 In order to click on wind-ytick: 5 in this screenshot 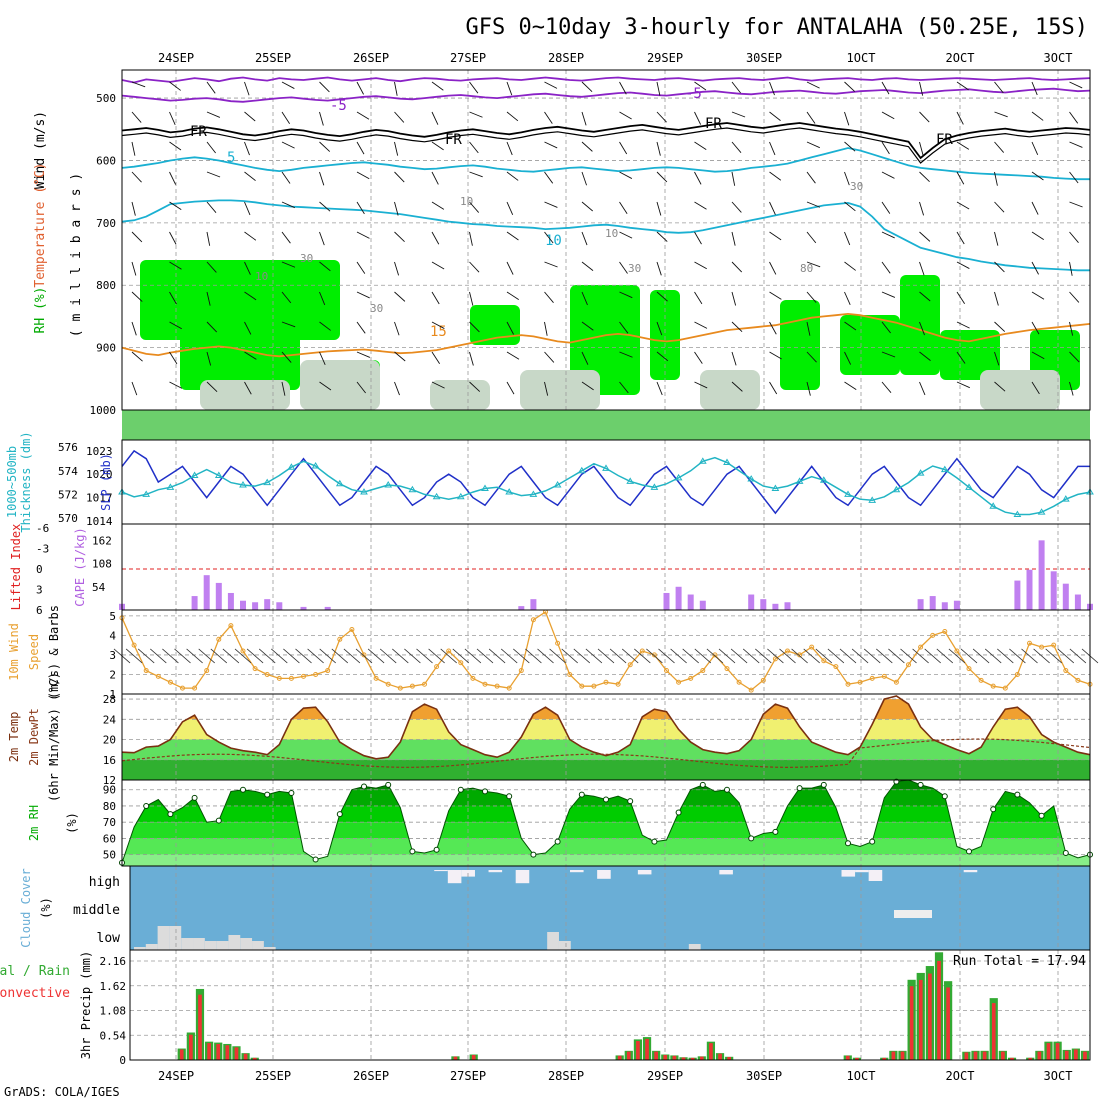, I will do `click(112, 616)`.